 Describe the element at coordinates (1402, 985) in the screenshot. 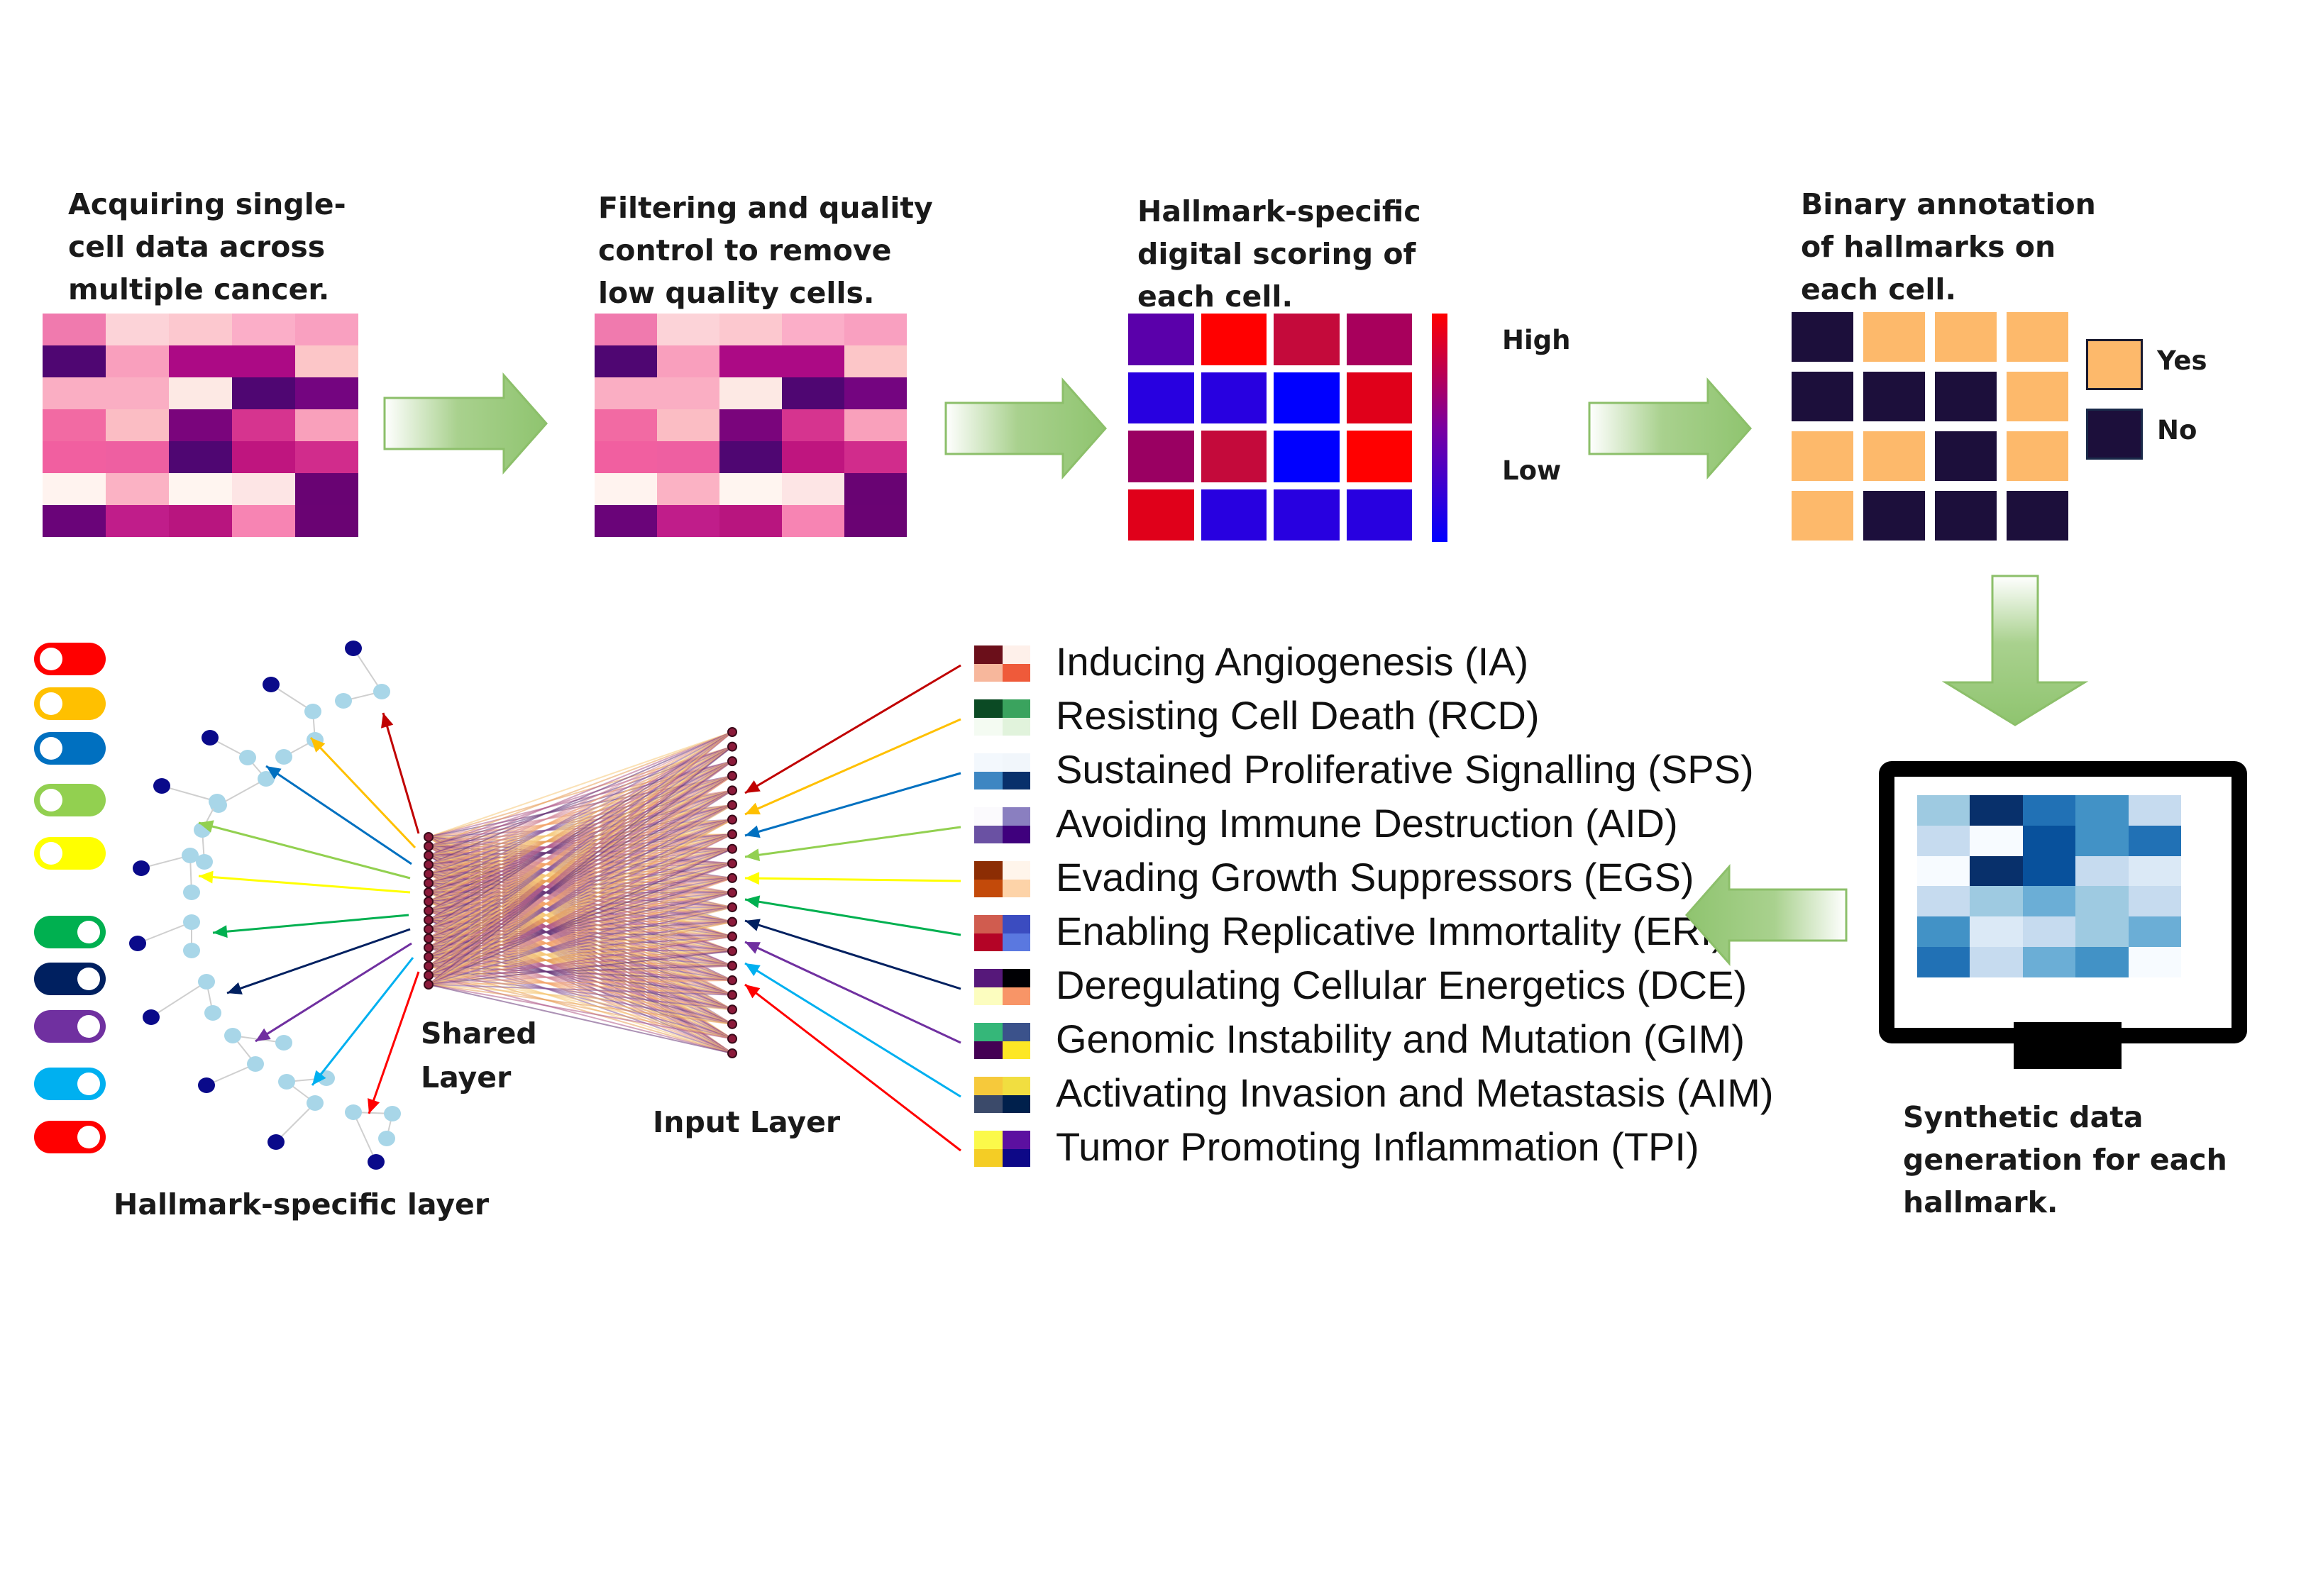

I see `hallmark-label: Deregulating Cellular Energetics (DCE)` at that location.